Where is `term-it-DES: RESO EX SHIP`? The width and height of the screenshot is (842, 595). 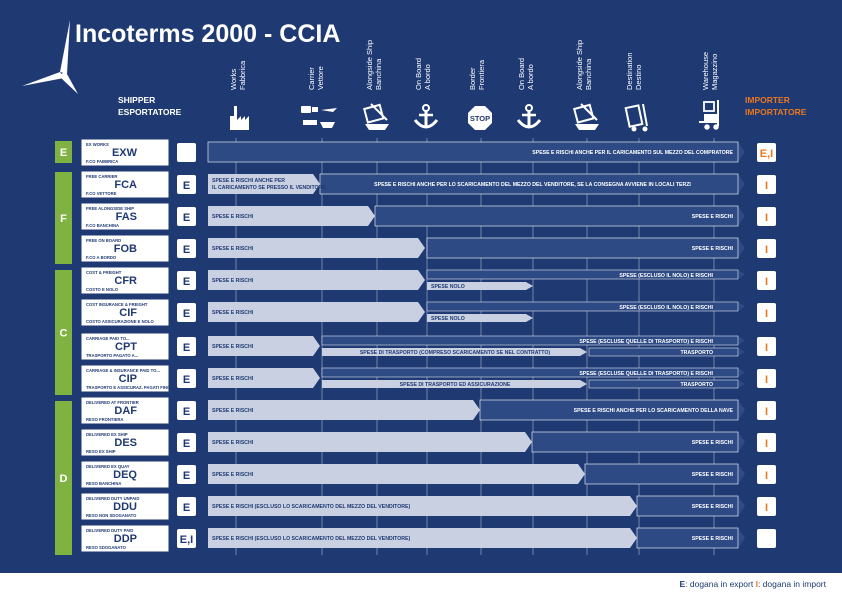 term-it-DES: RESO EX SHIP is located at coordinates (101, 451).